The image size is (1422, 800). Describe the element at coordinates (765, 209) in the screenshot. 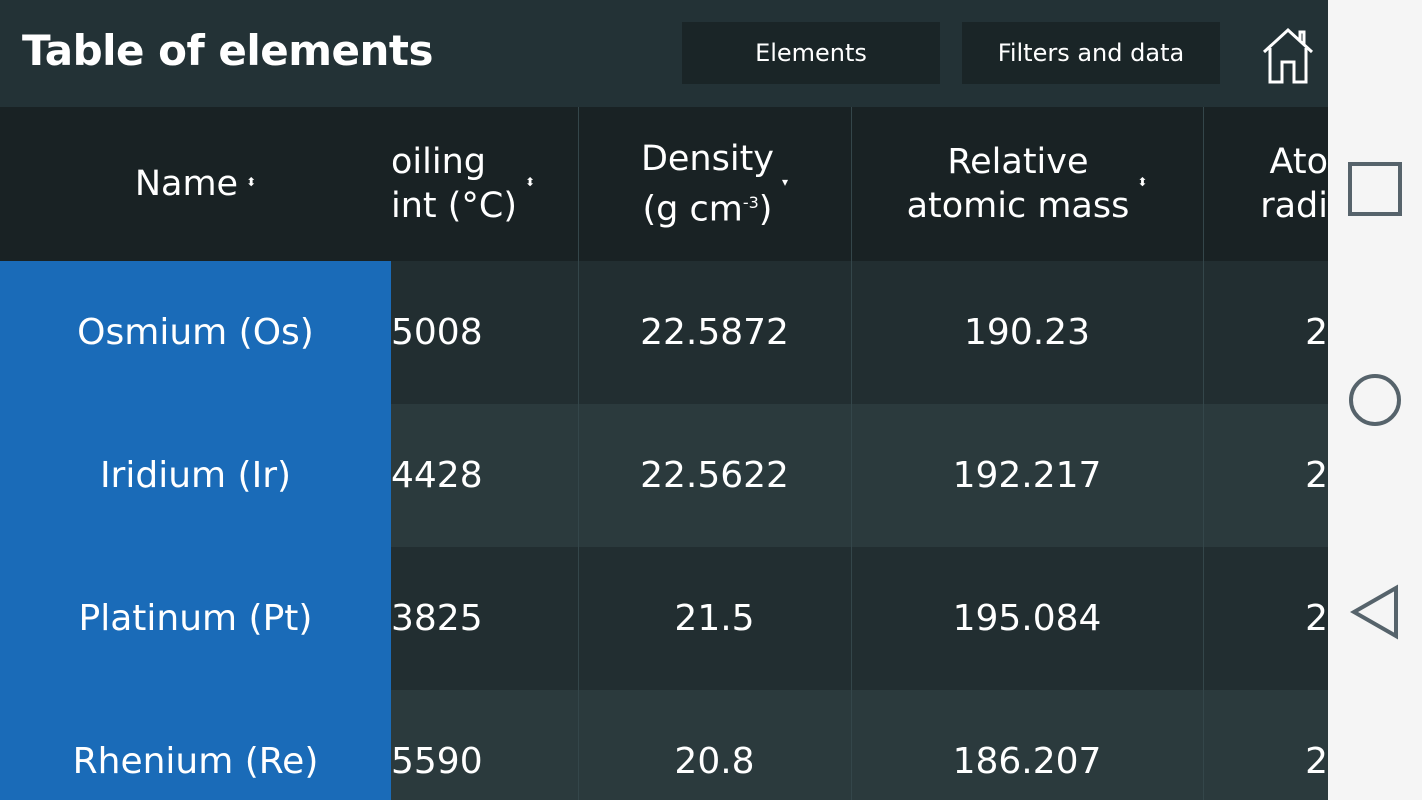

I see `header-label: )` at that location.